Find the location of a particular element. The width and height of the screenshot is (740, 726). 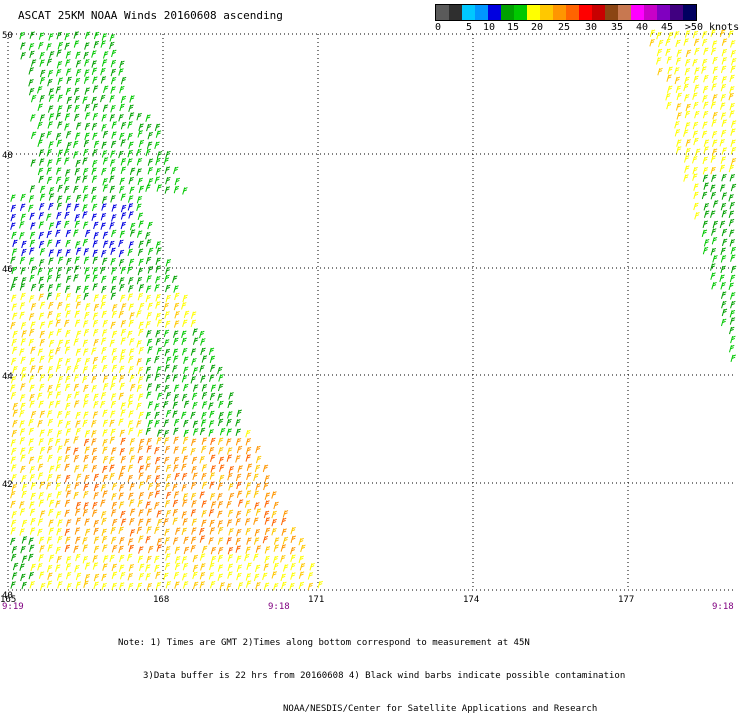

wind-speed-scale: 0 5 10 15 20 25 30 35 40 45 >50 knots is located at coordinates (587, 18).